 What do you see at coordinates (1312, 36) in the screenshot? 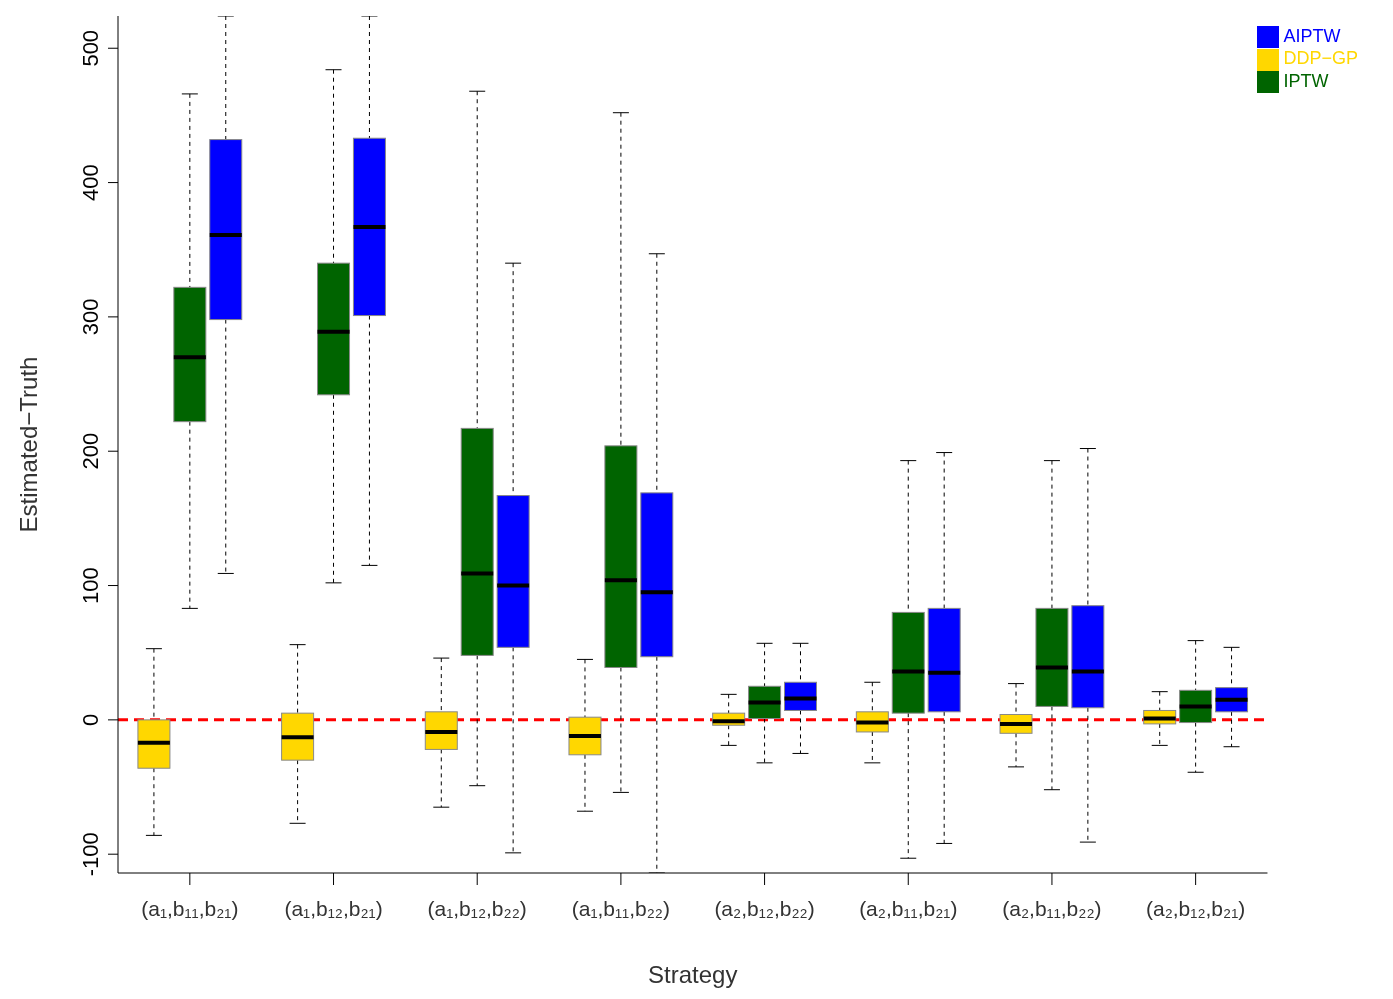
I see `legend-label: AIPTW` at bounding box center [1312, 36].